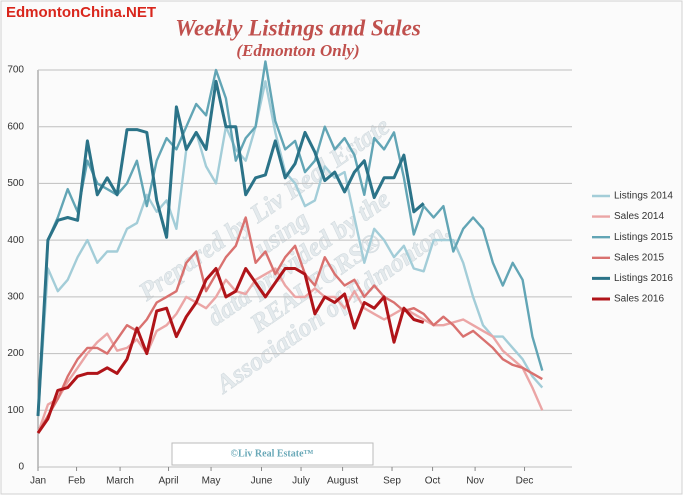 The image size is (683, 500). Describe the element at coordinates (15, 70) in the screenshot. I see `y-tick-label: 700` at that location.